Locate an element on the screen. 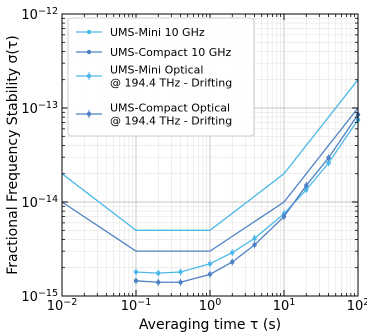 The image size is (367, 334). x-tick-label: 10¹ is located at coordinates (284, 305).